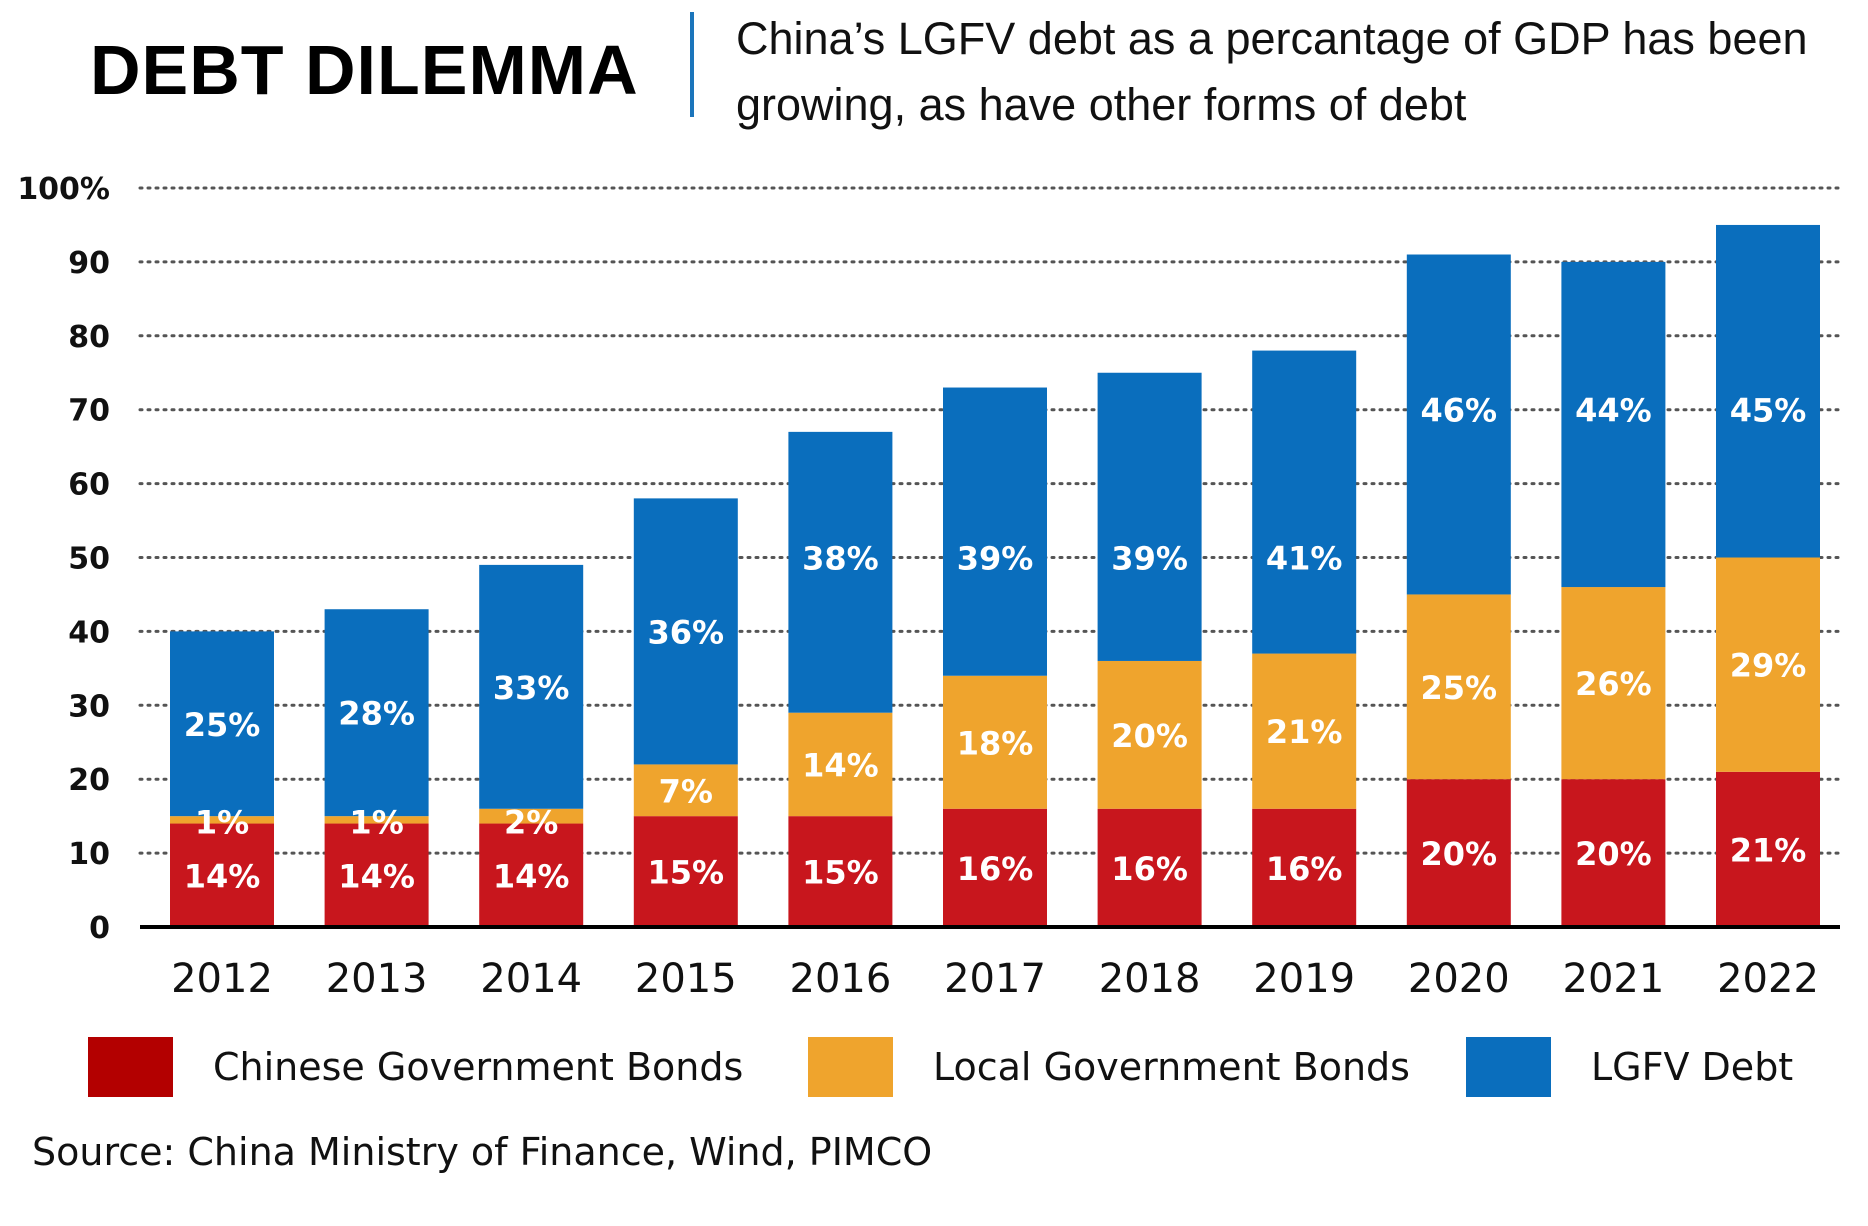 The width and height of the screenshot is (1868, 1226). What do you see at coordinates (89, 854) in the screenshot?
I see `y-tick-label: 10` at bounding box center [89, 854].